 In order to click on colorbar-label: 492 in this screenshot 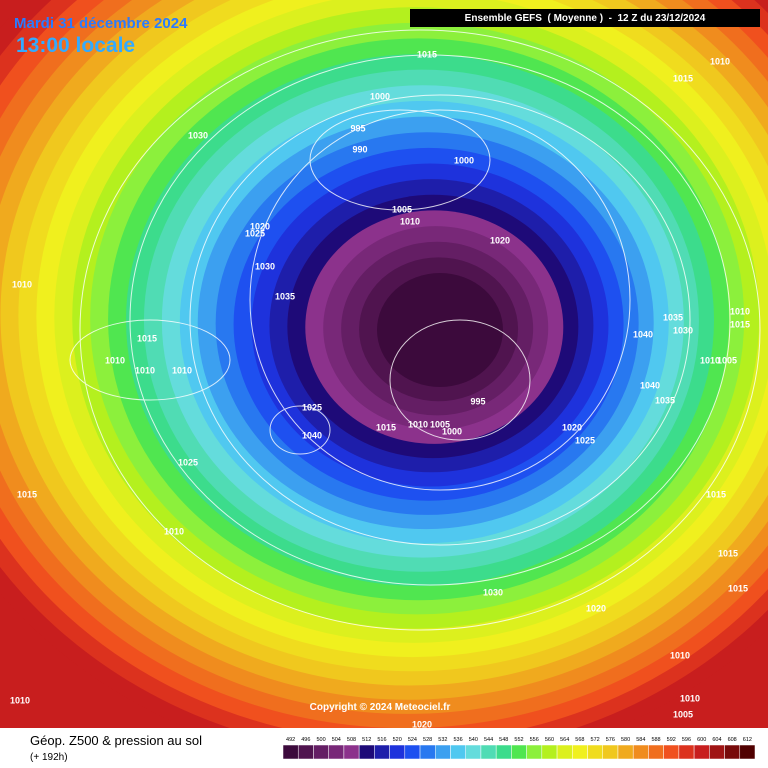, I will do `click(290, 740)`.